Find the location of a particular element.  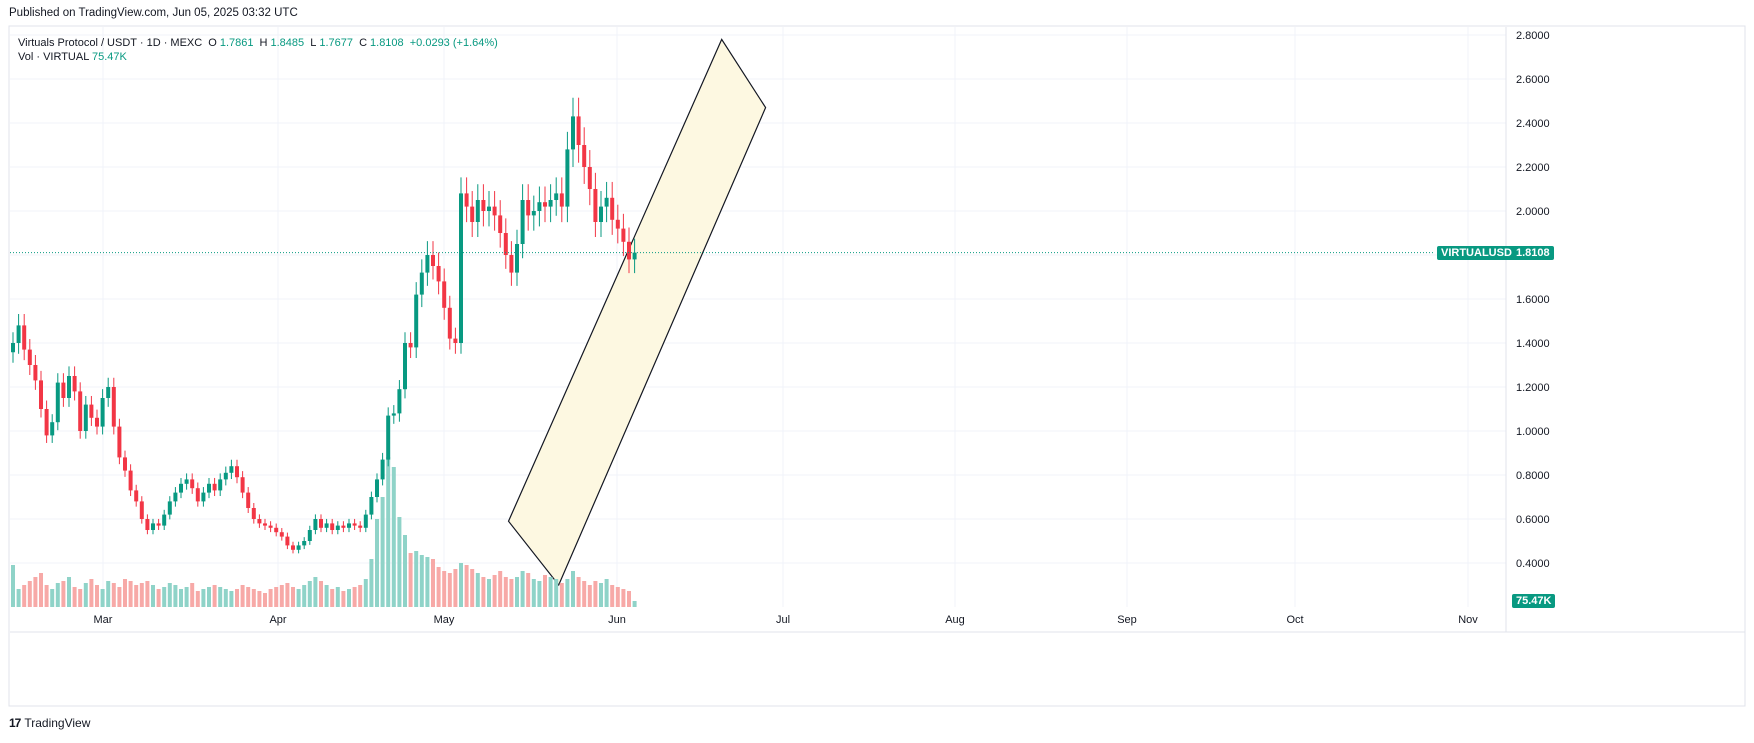

y-tick-label: 1.6000 is located at coordinates (1533, 300).